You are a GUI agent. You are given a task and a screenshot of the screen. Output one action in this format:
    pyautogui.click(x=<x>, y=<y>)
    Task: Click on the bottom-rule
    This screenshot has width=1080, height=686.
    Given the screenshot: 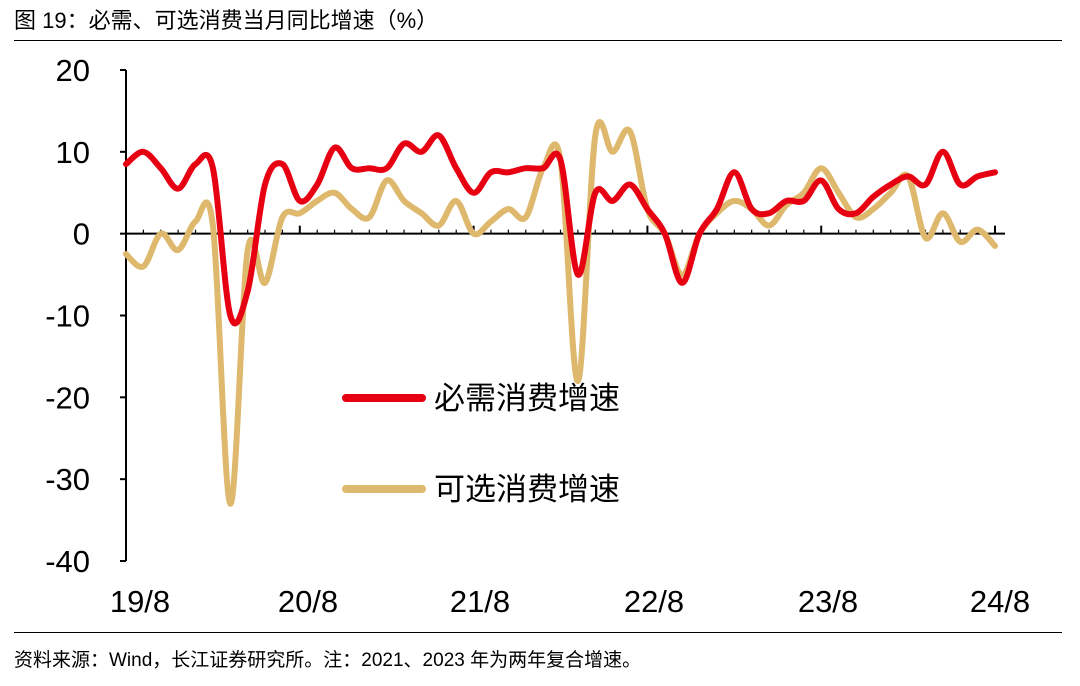 What is the action you would take?
    pyautogui.click(x=538, y=632)
    